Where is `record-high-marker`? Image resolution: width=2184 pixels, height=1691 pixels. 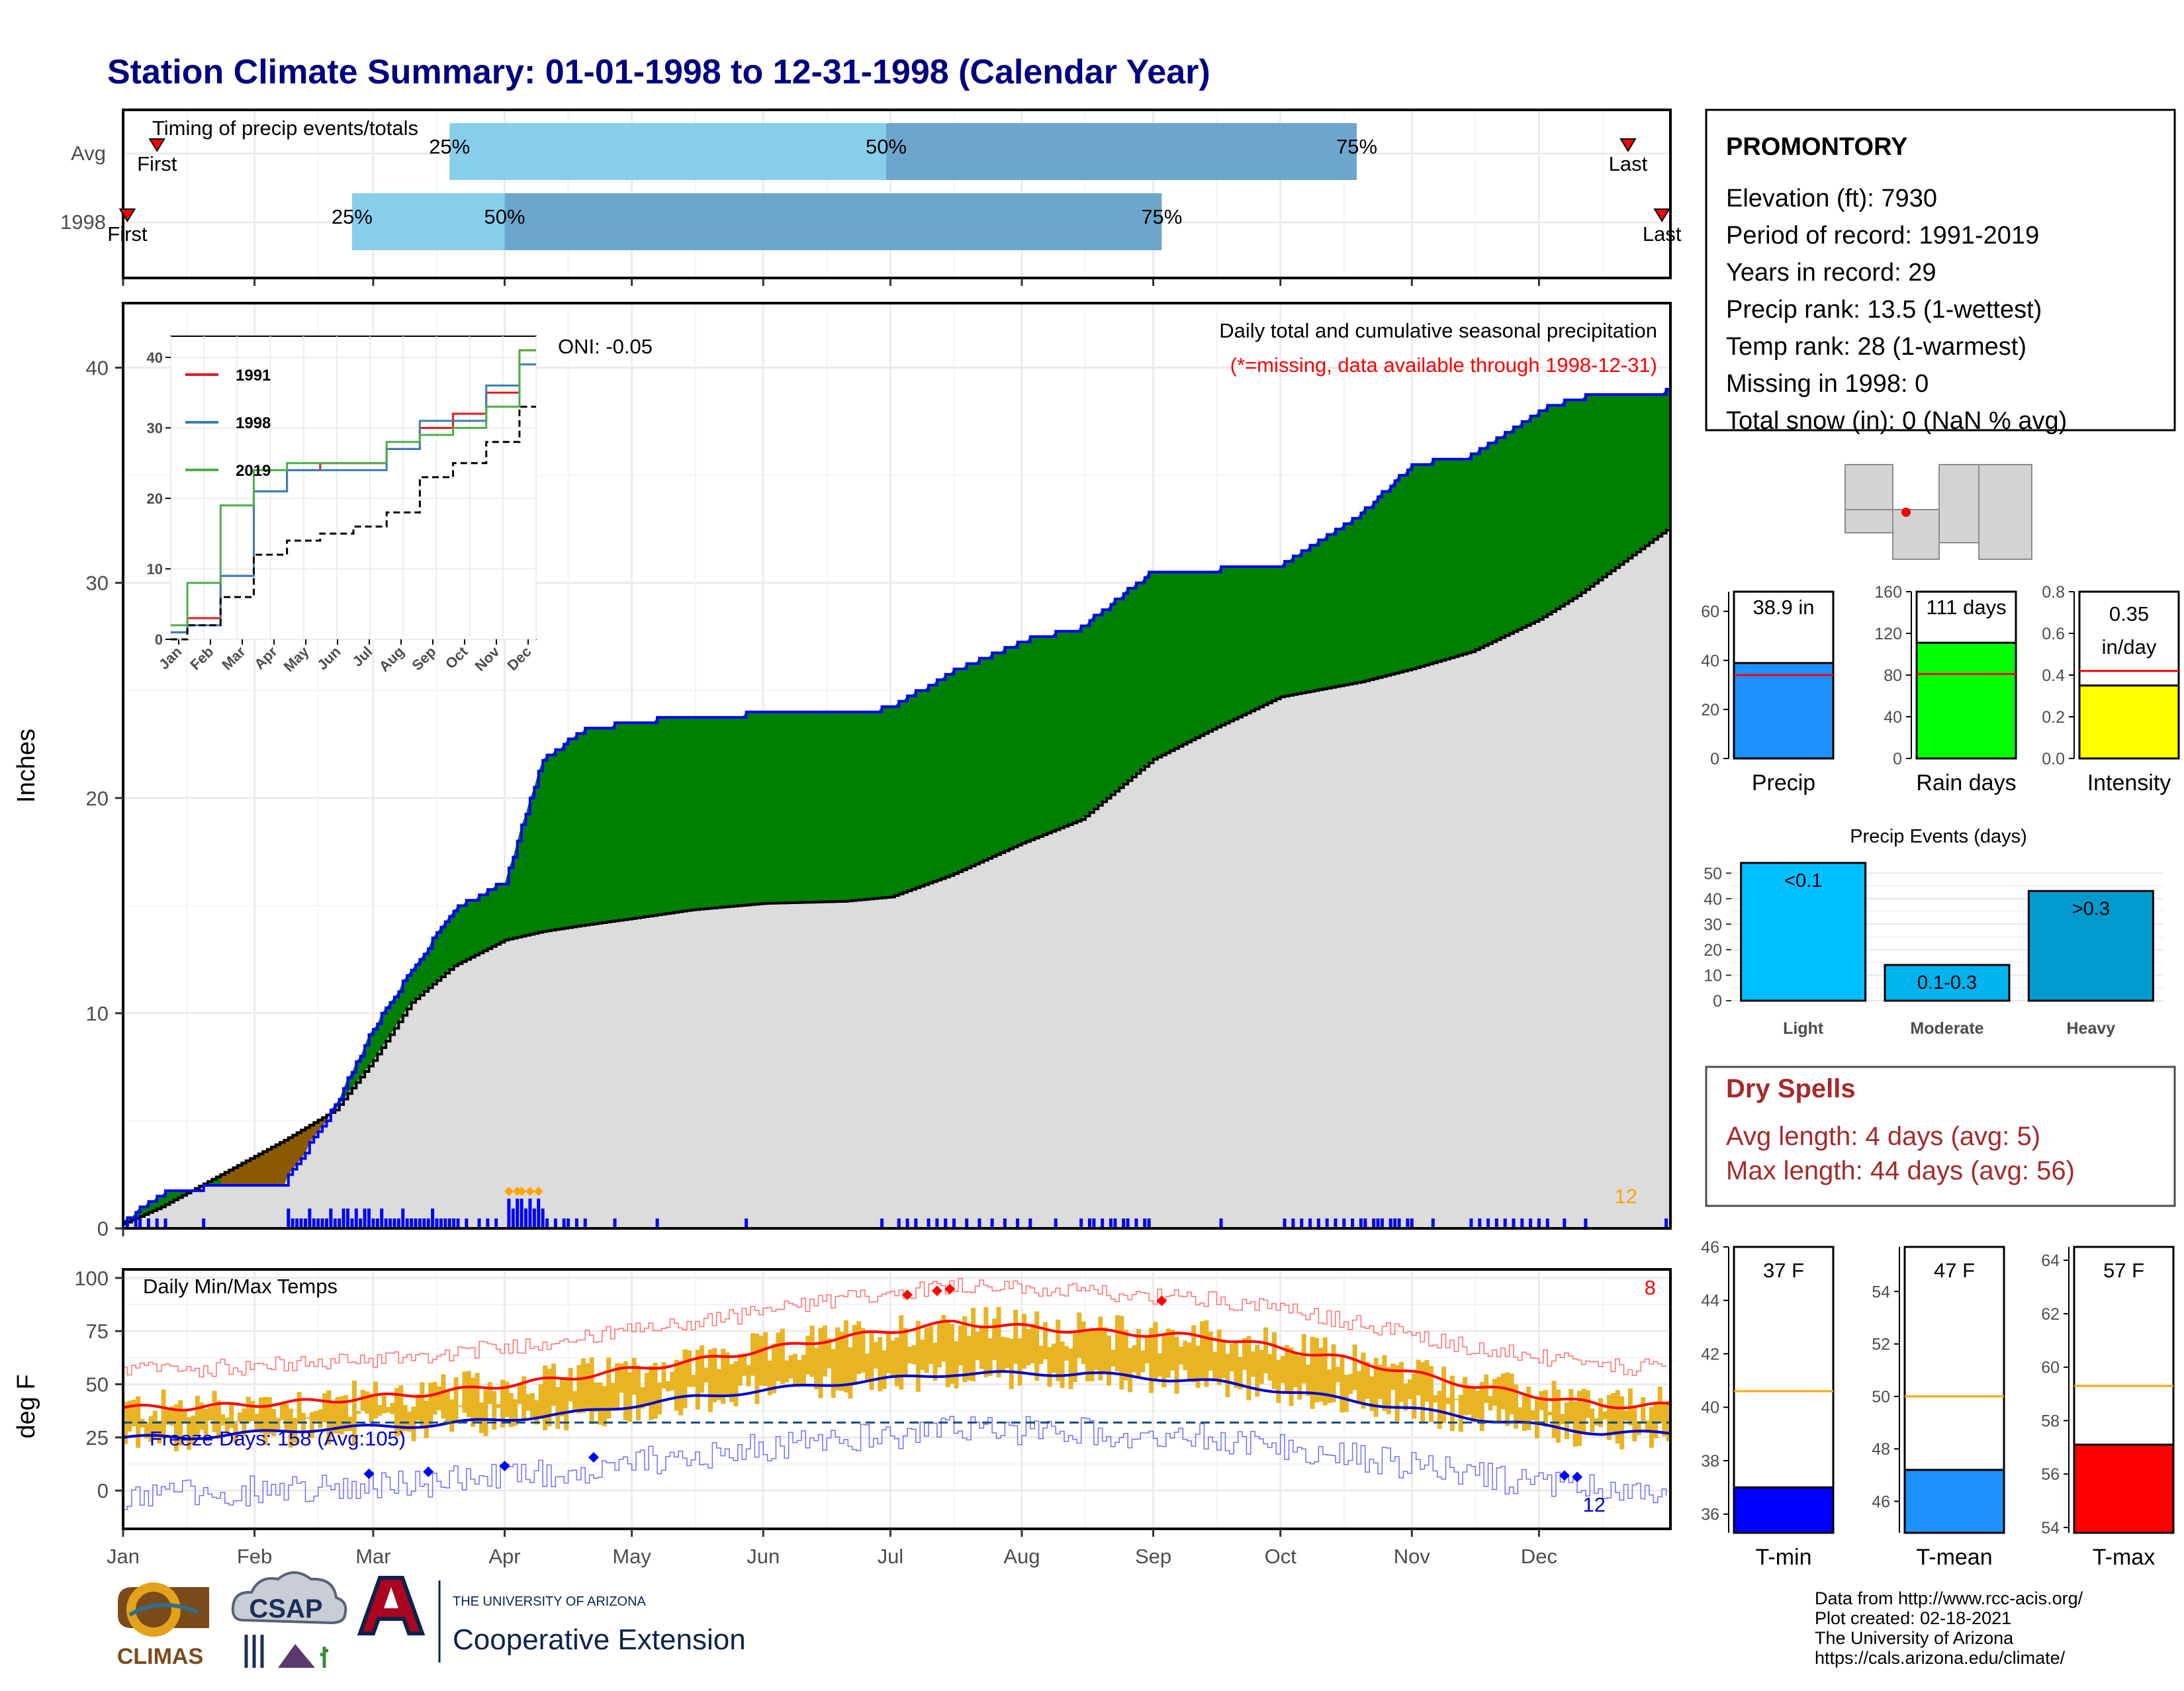 record-high-marker is located at coordinates (950, 1289).